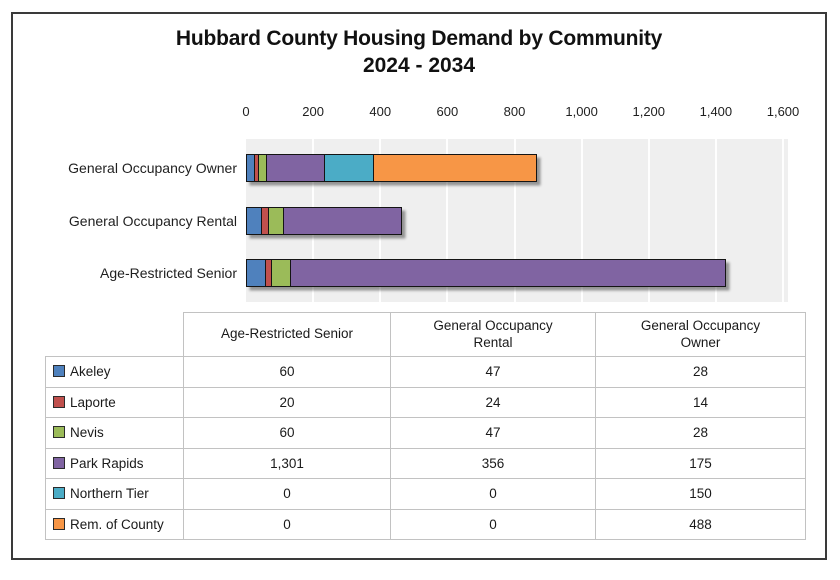 This screenshot has height=580, width=840. What do you see at coordinates (419, 65) in the screenshot?
I see `chart-subtitle: 2024 - 2034` at bounding box center [419, 65].